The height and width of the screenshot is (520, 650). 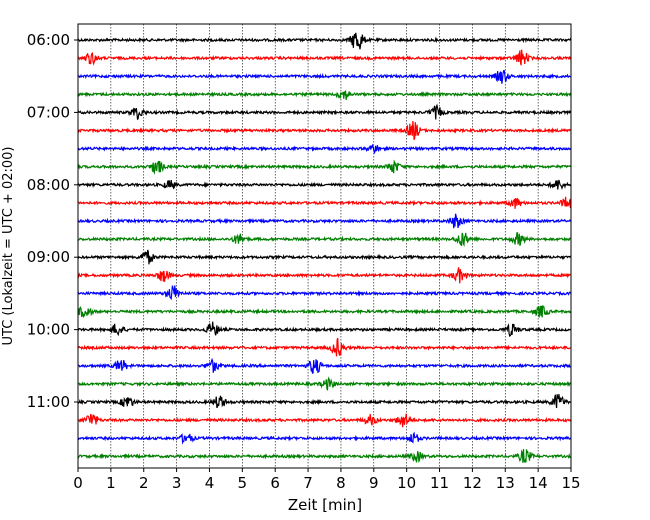 What do you see at coordinates (48, 257) in the screenshot?
I see `y-tick-label: 09:00` at bounding box center [48, 257].